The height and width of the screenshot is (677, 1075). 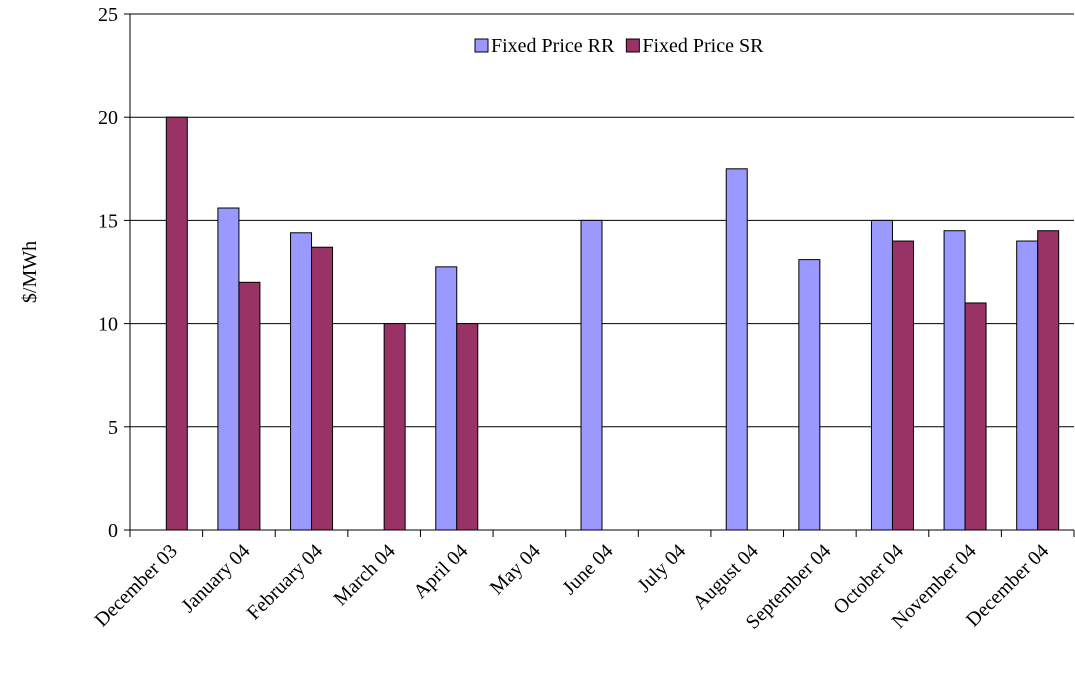 I want to click on y-tick-label: 15, so click(x=108, y=221).